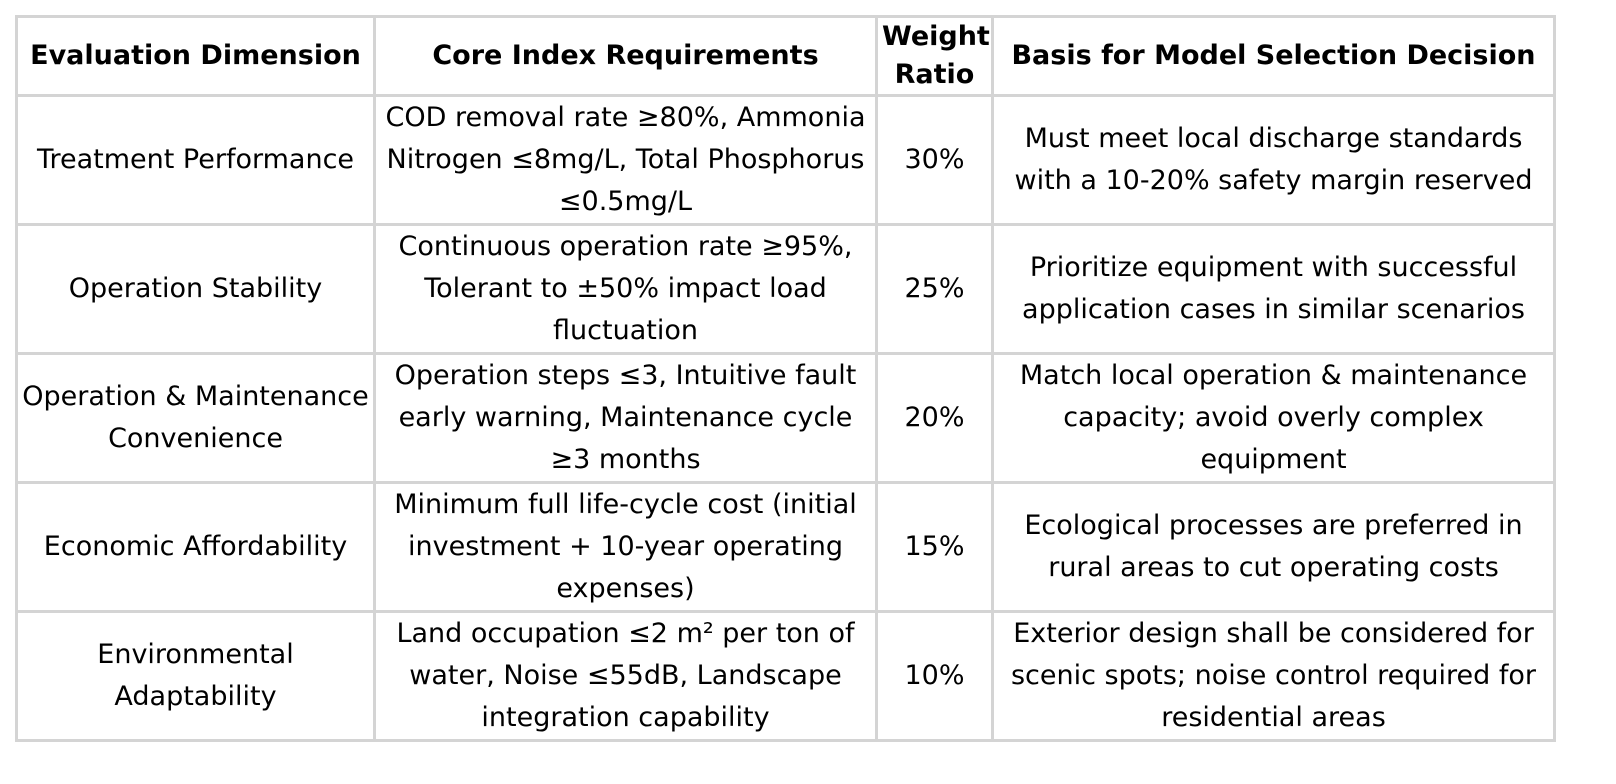 Image resolution: width=1616 pixels, height=784 pixels. I want to click on cell-weight: 15%, so click(934, 547).